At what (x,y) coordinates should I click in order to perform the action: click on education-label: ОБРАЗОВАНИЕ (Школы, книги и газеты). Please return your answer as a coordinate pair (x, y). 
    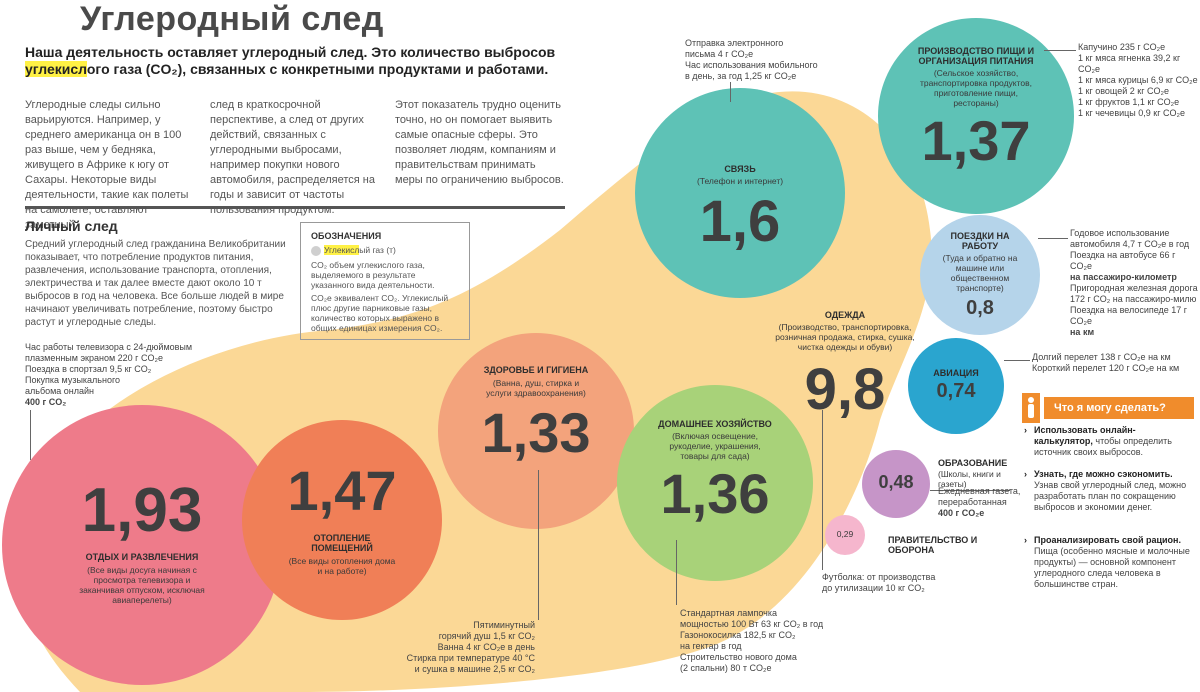
    Looking at the image, I should click on (983, 473).